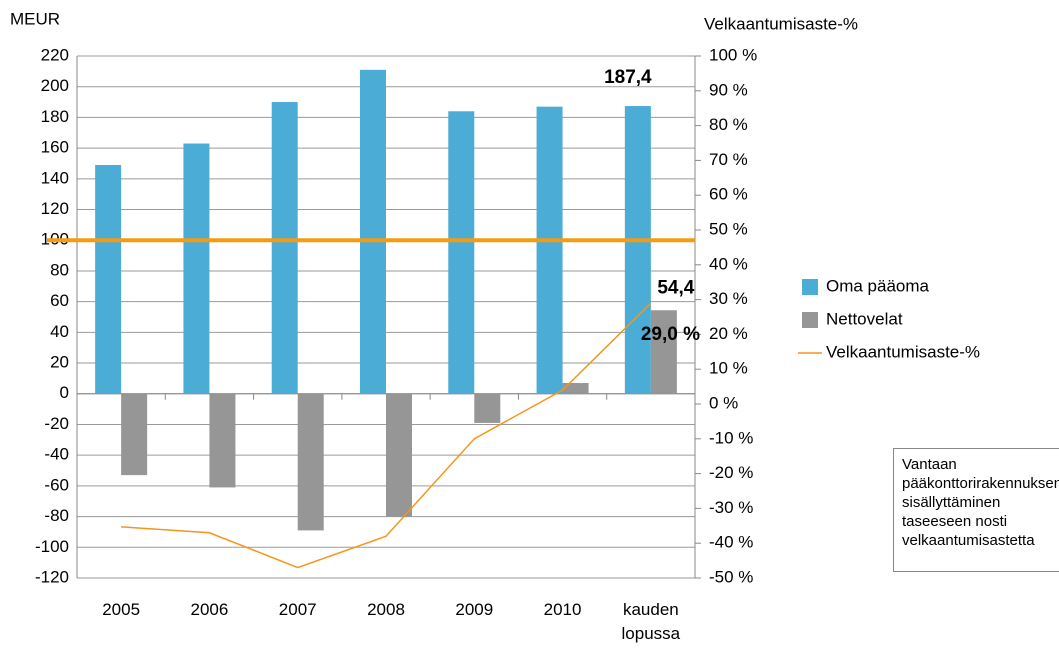 Image resolution: width=1059 pixels, height=655 pixels. What do you see at coordinates (59, 362) in the screenshot?
I see `y-tick-label: 20` at bounding box center [59, 362].